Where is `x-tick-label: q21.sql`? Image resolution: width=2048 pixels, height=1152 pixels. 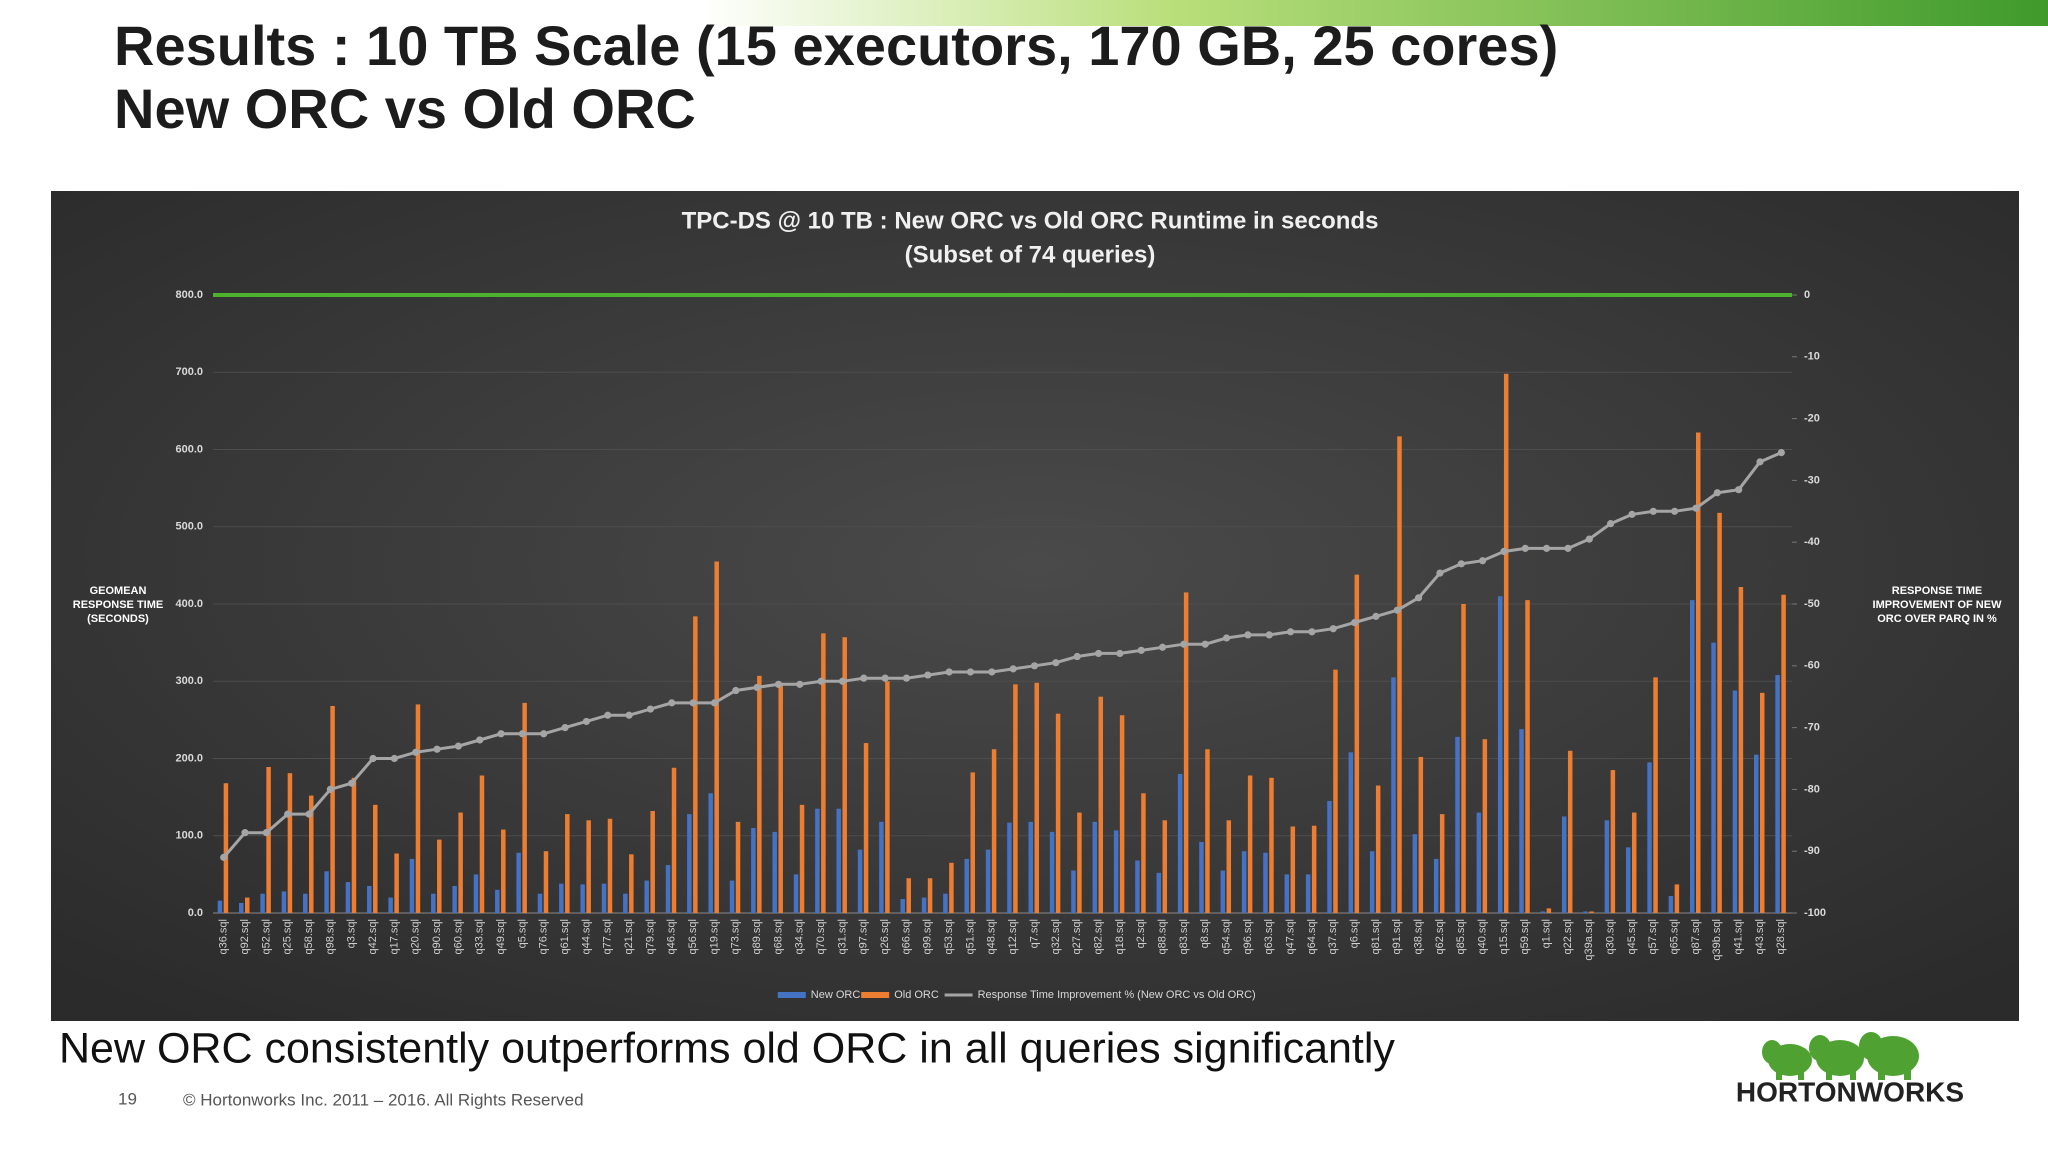 x-tick-label: q21.sql is located at coordinates (629, 936).